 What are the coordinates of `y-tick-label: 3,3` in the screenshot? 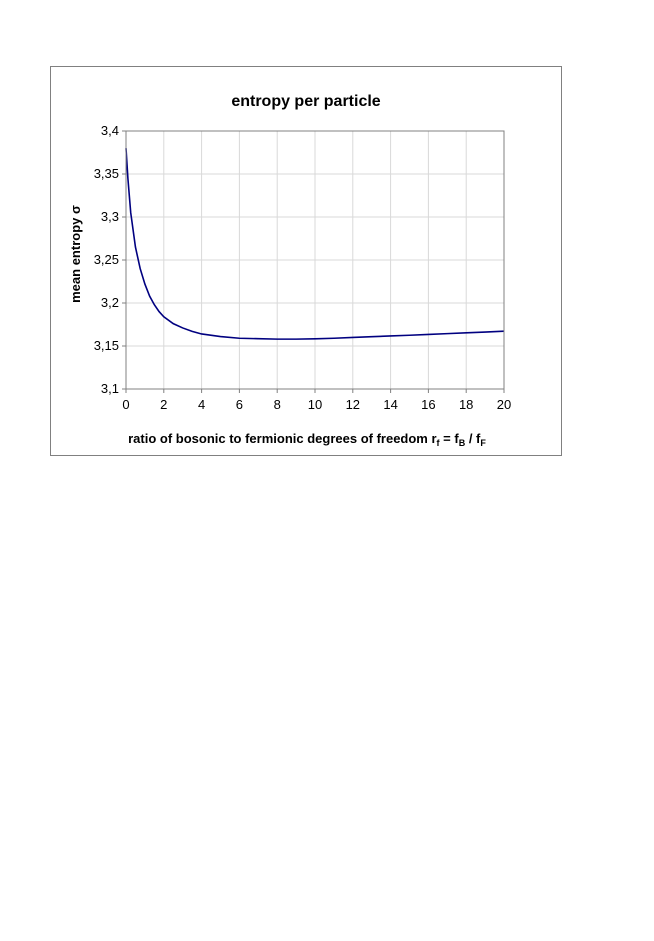 It's located at (110, 216).